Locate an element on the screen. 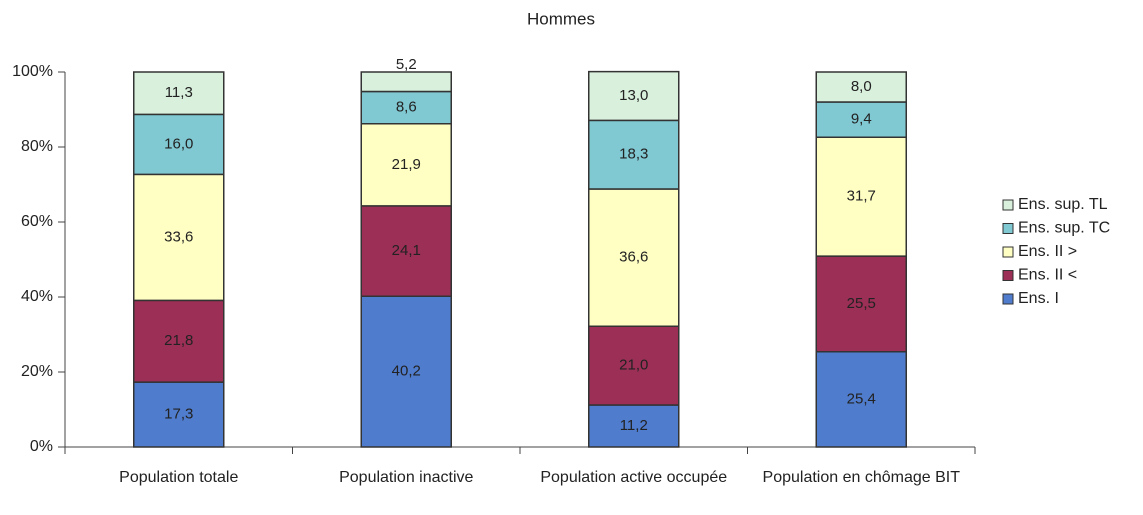  data-label: 8,6 is located at coordinates (406, 107).